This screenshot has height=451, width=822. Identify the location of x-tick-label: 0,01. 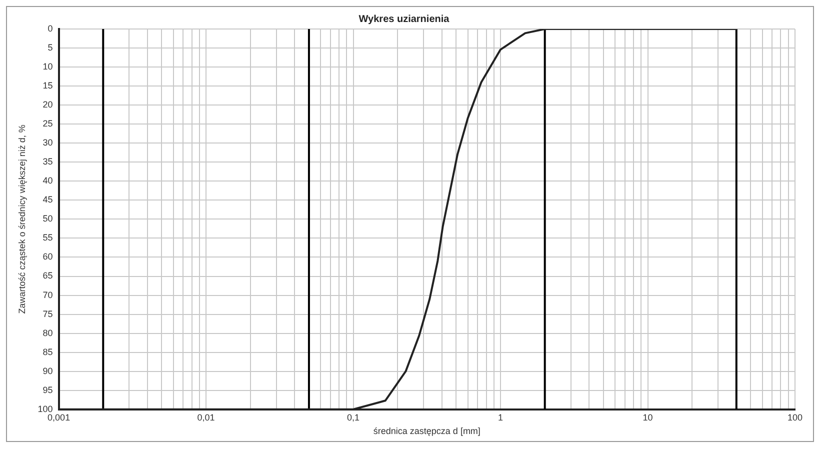
(206, 417).